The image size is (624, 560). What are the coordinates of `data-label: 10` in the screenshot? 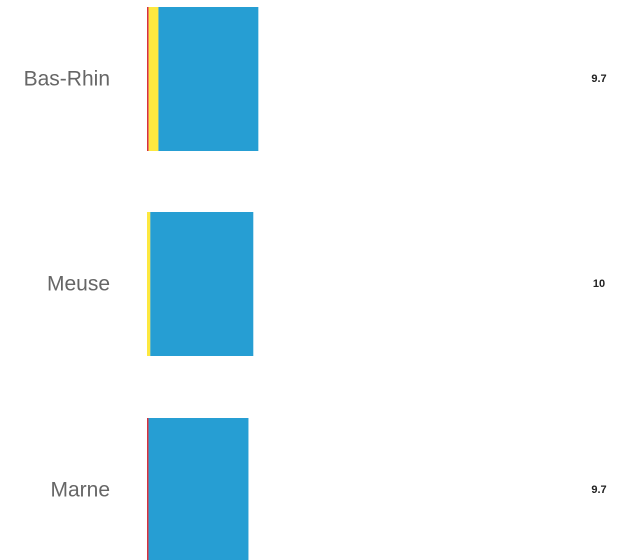 It's located at (599, 284).